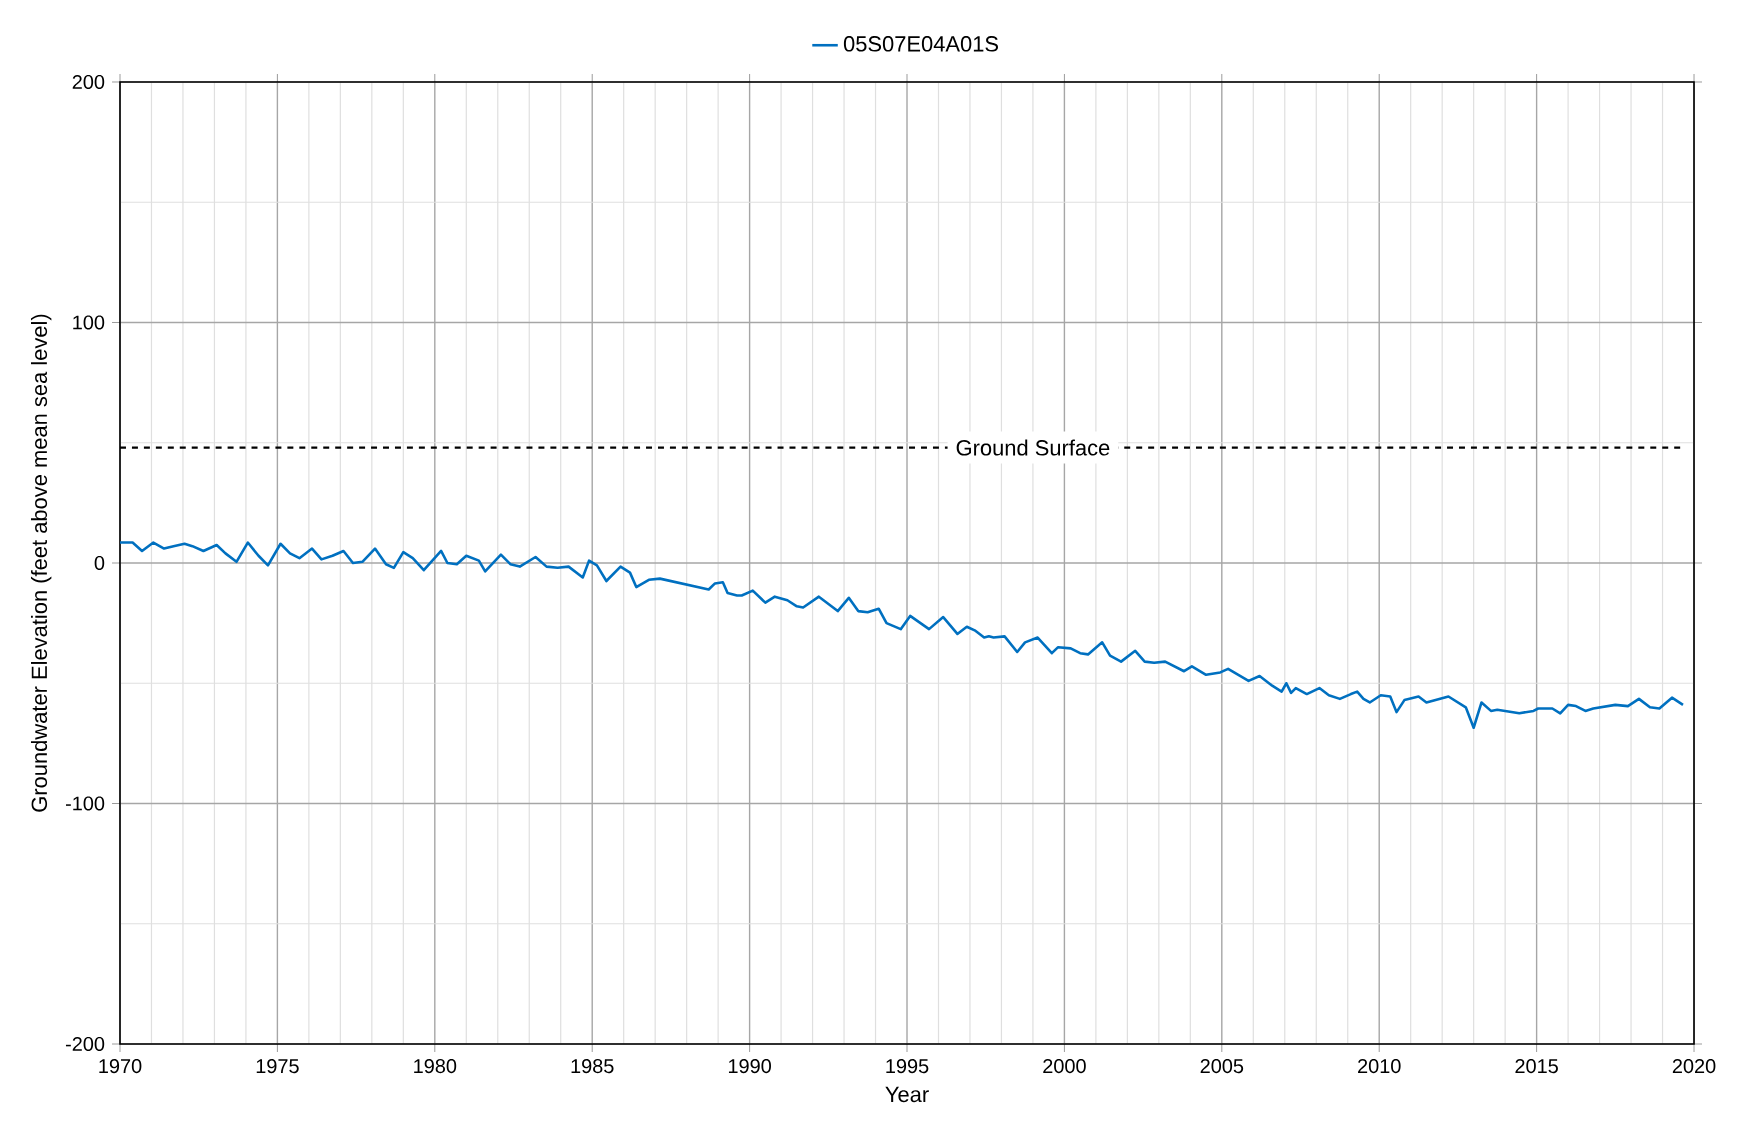 The image size is (1744, 1126). I want to click on y-tick-label: -100, so click(85, 803).